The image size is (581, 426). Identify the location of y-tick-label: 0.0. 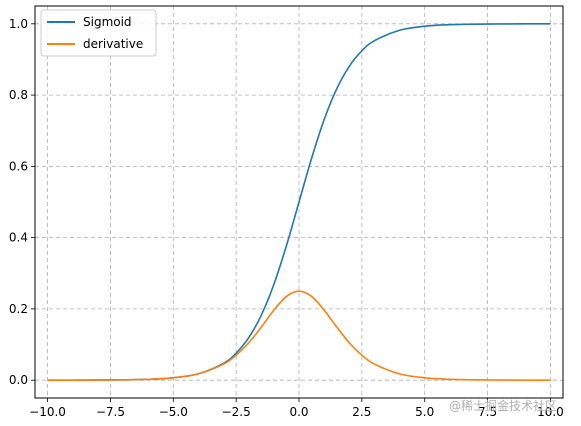
(18, 380).